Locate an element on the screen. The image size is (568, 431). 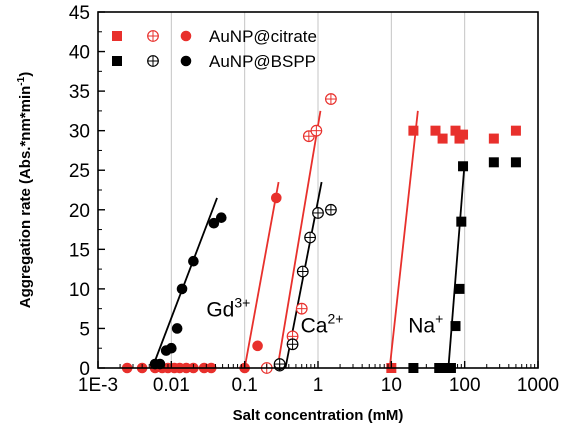
y-axis-title: Aggregation rate (Abs.*nm*min-1) is located at coordinates (25, 190).